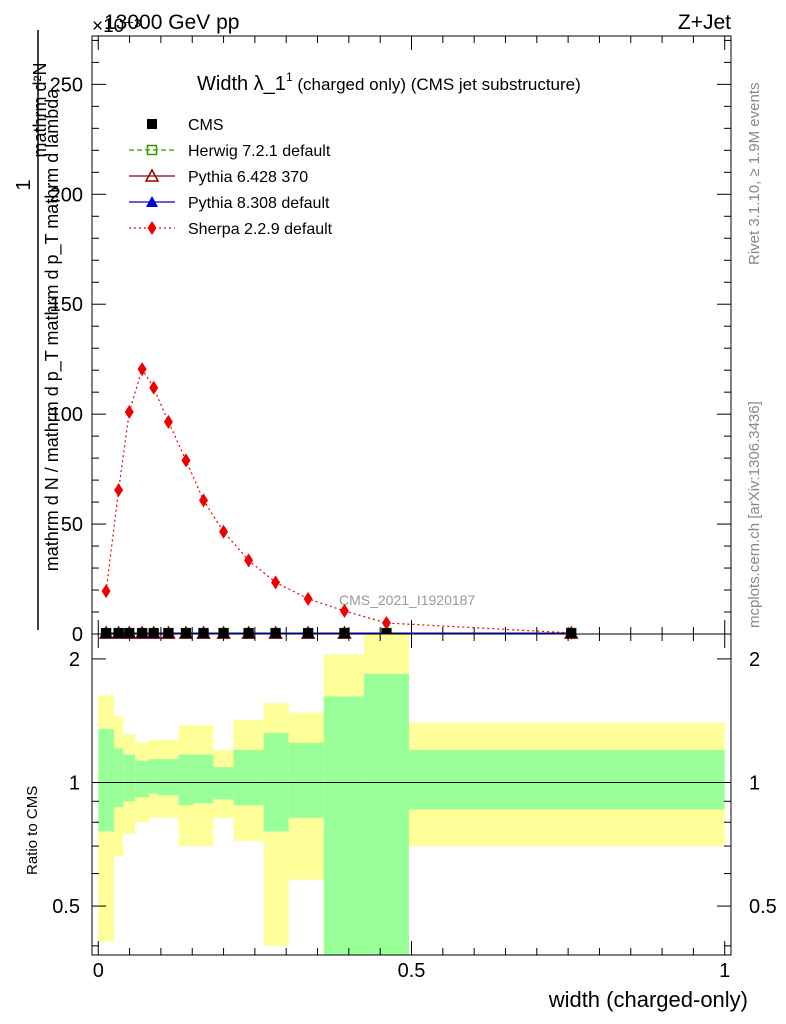 The width and height of the screenshot is (786, 1024). Describe the element at coordinates (754, 660) in the screenshot. I see `ratio-y-tick-label-right: 2` at that location.